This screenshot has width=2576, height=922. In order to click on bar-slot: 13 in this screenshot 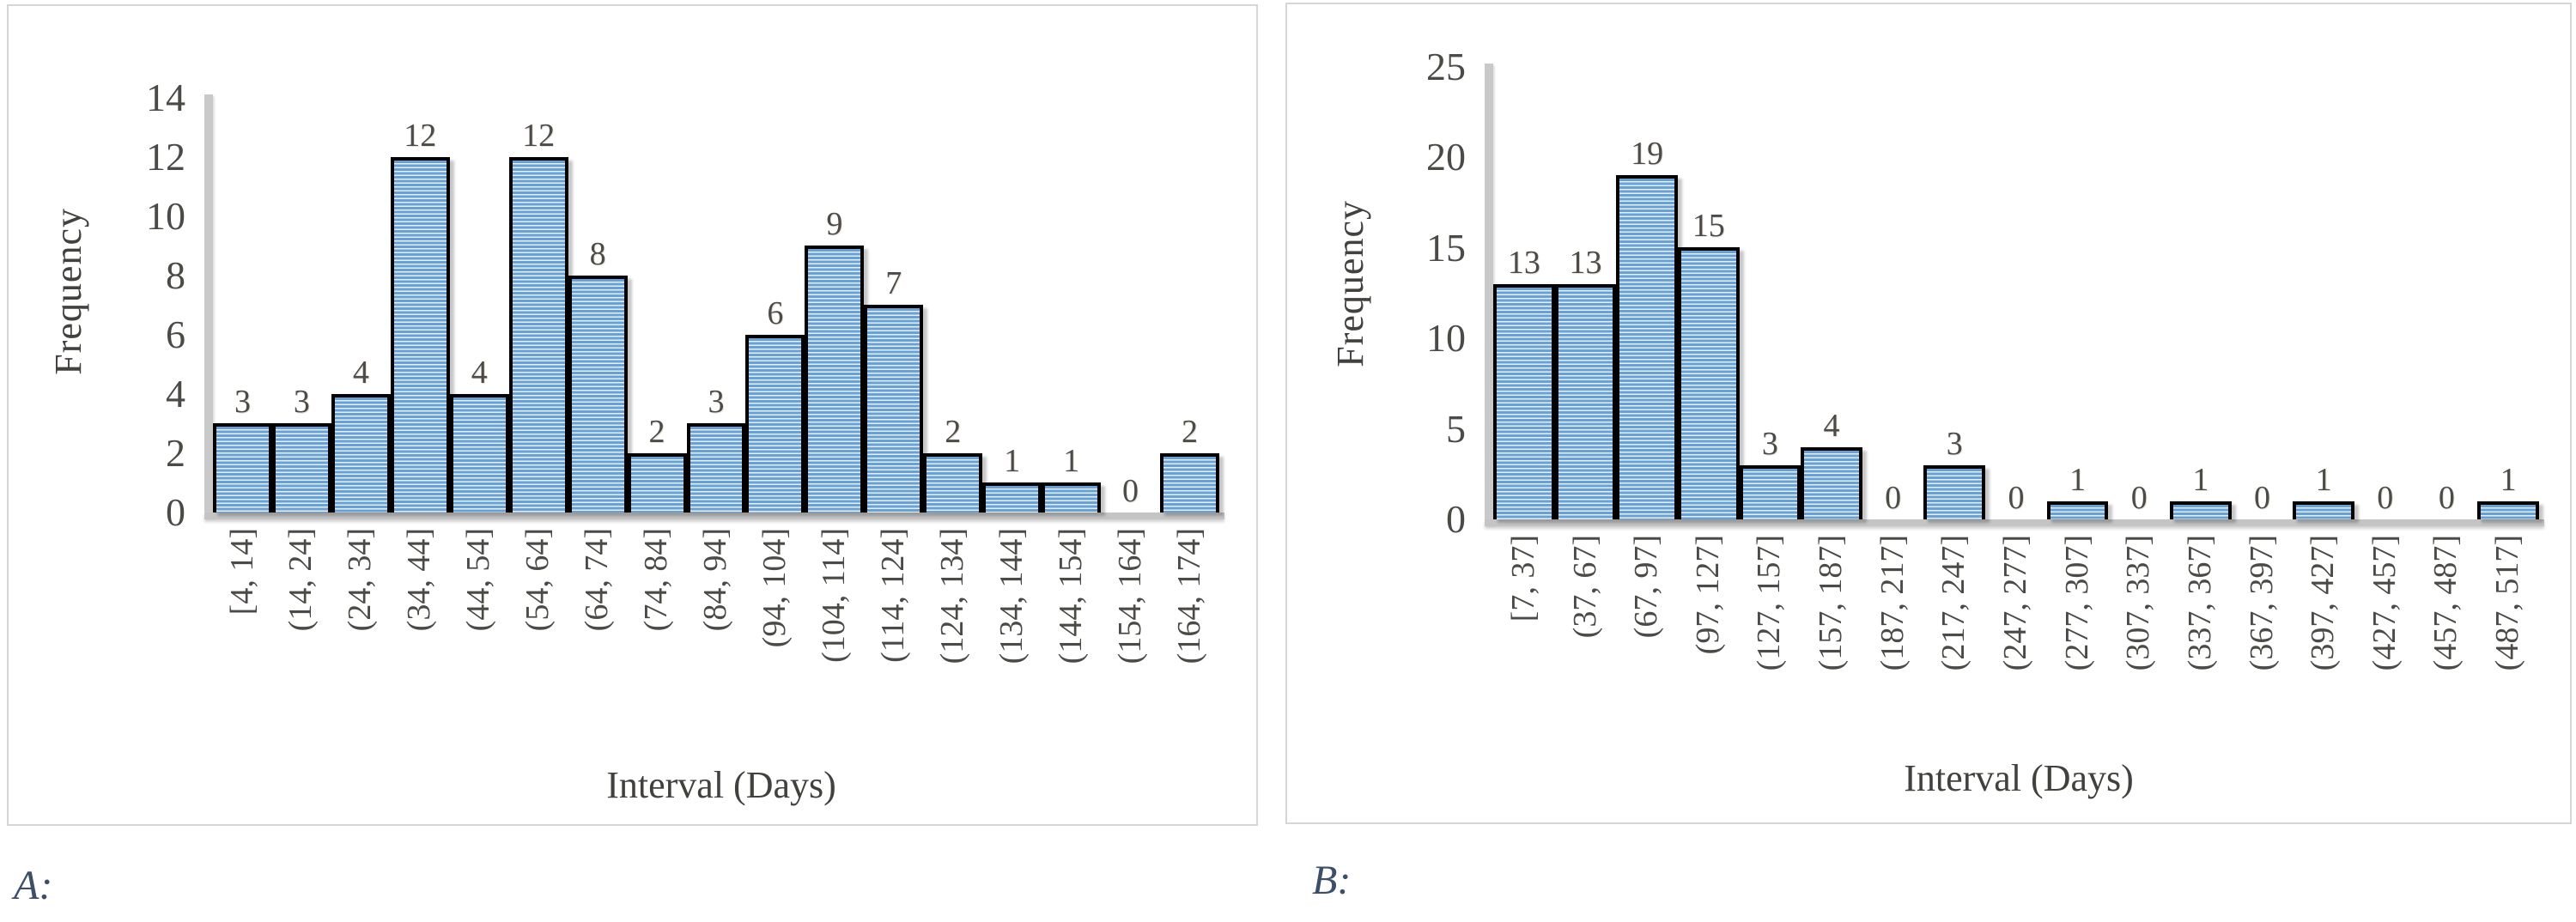, I will do `click(1524, 262)`.